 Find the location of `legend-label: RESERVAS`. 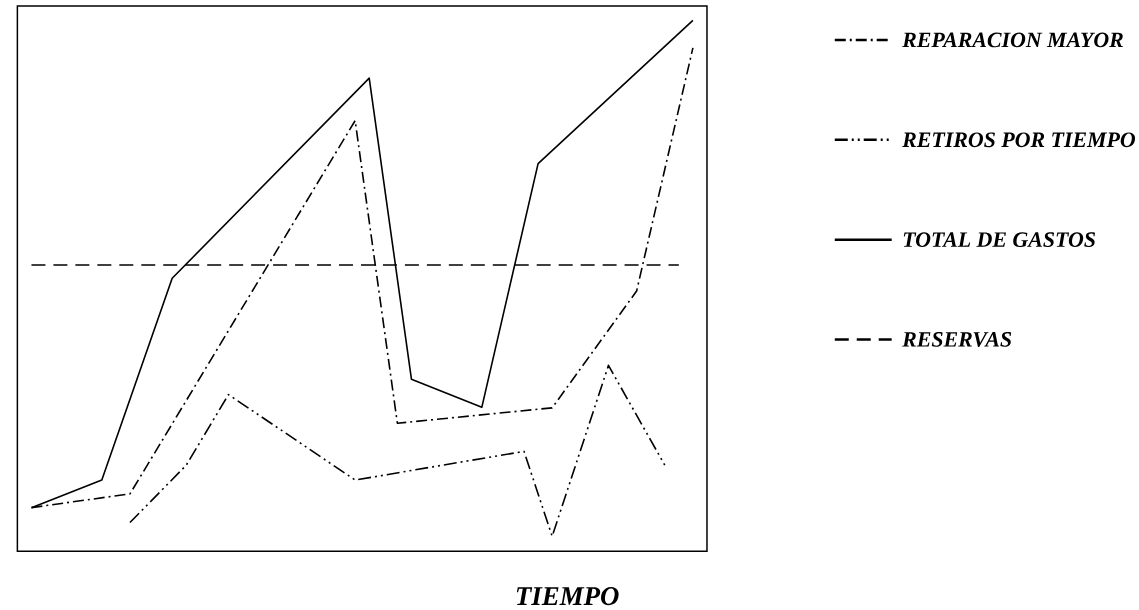

legend-label: RESERVAS is located at coordinates (957, 339).